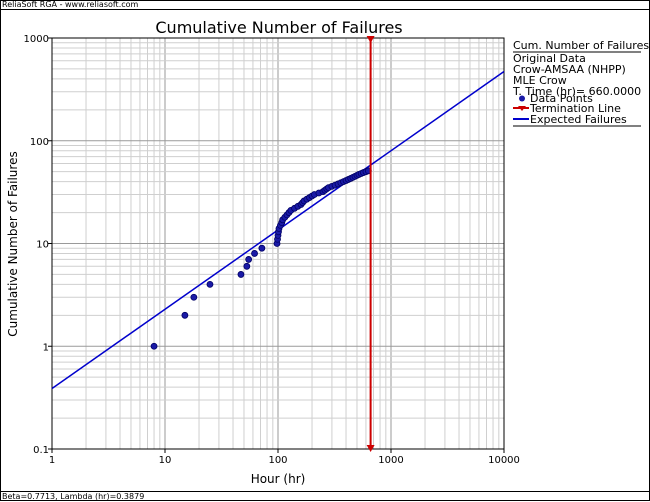 Image resolution: width=650 pixels, height=502 pixels. I want to click on y-axis-title: Cumulative Number of Failures, so click(13, 243).